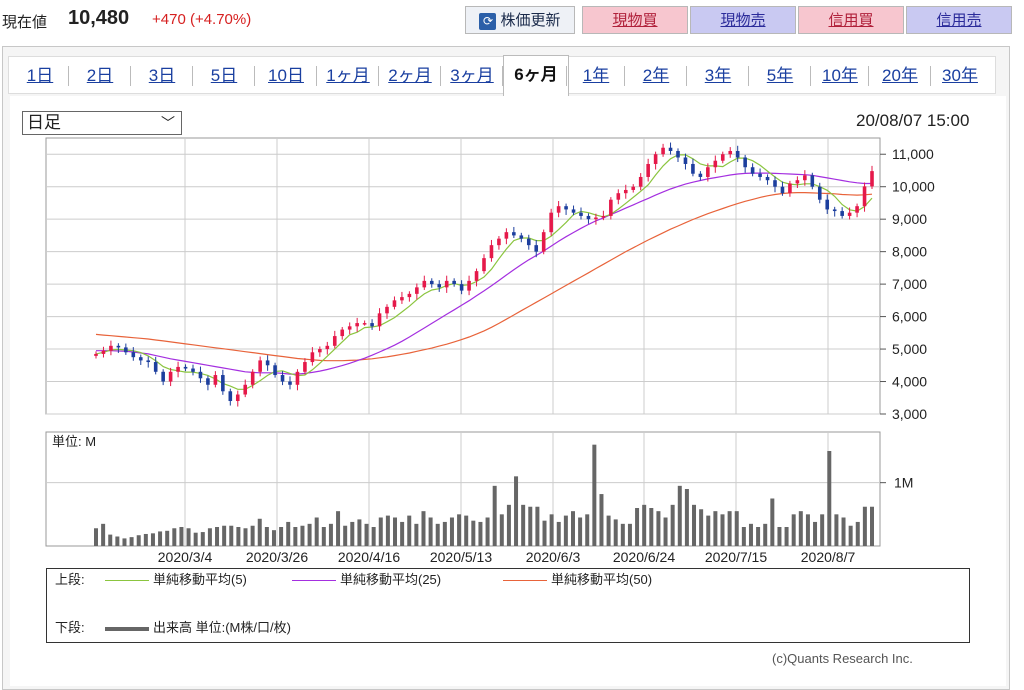 This screenshot has width=1024, height=690. What do you see at coordinates (40, 75) in the screenshot?
I see `tab-0: 1日` at bounding box center [40, 75].